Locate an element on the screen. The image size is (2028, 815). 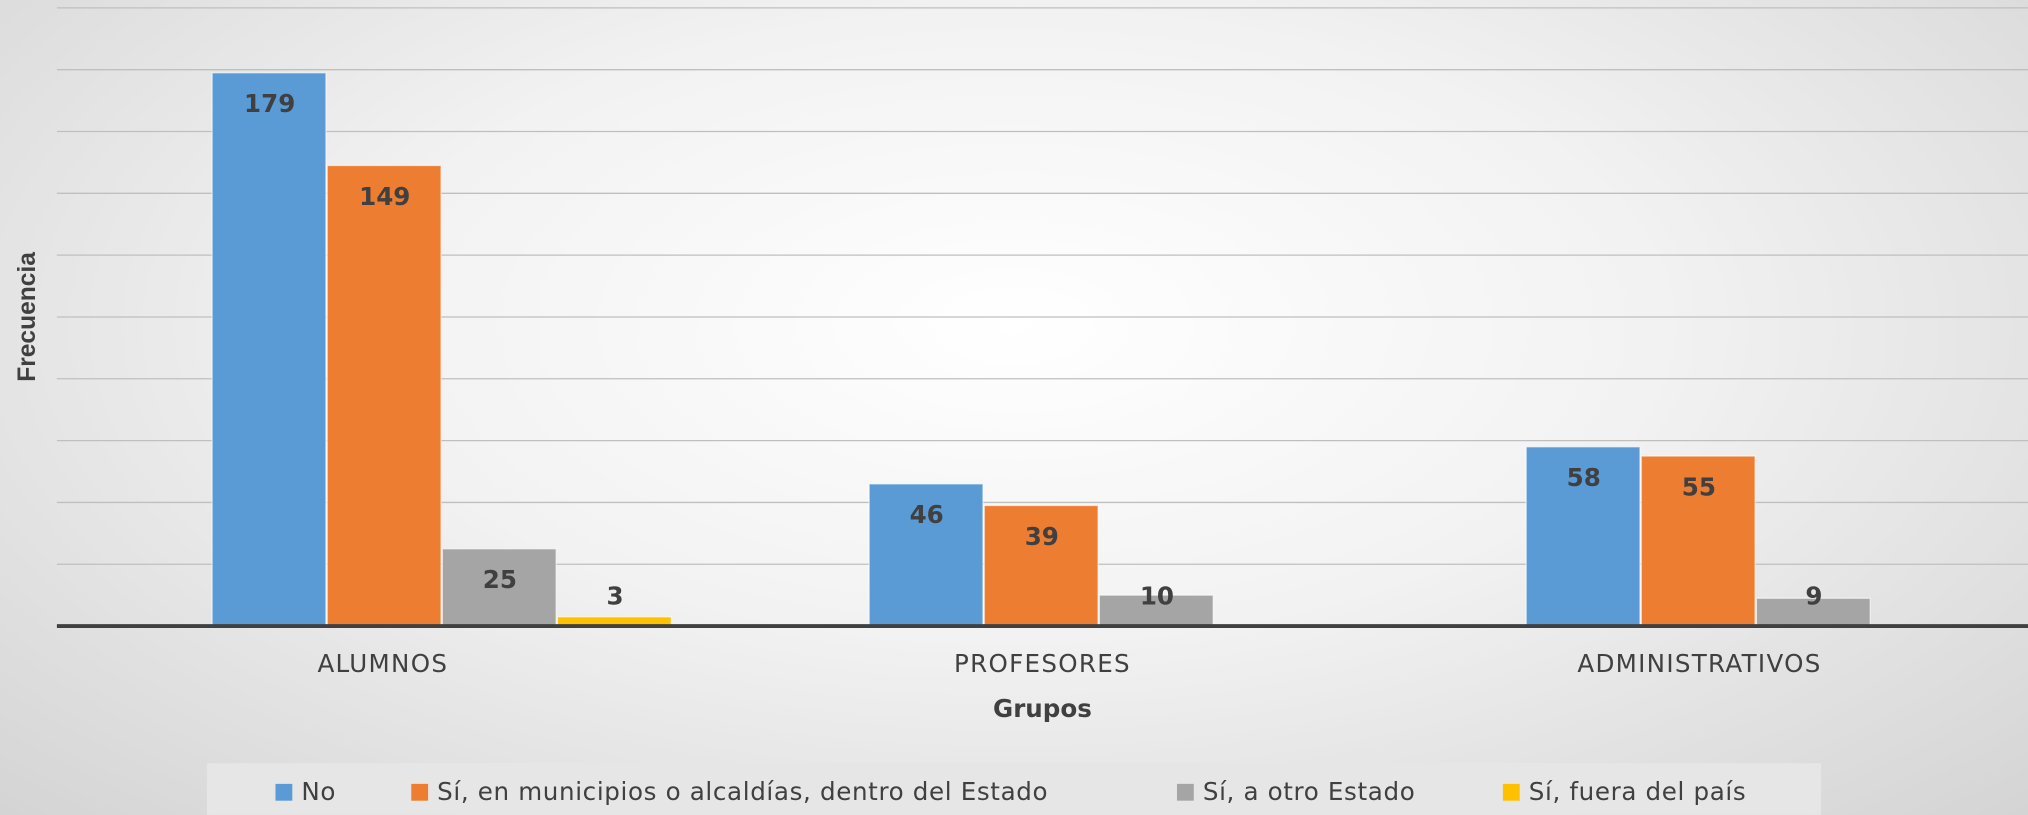
data-label: 58 is located at coordinates (1584, 477).